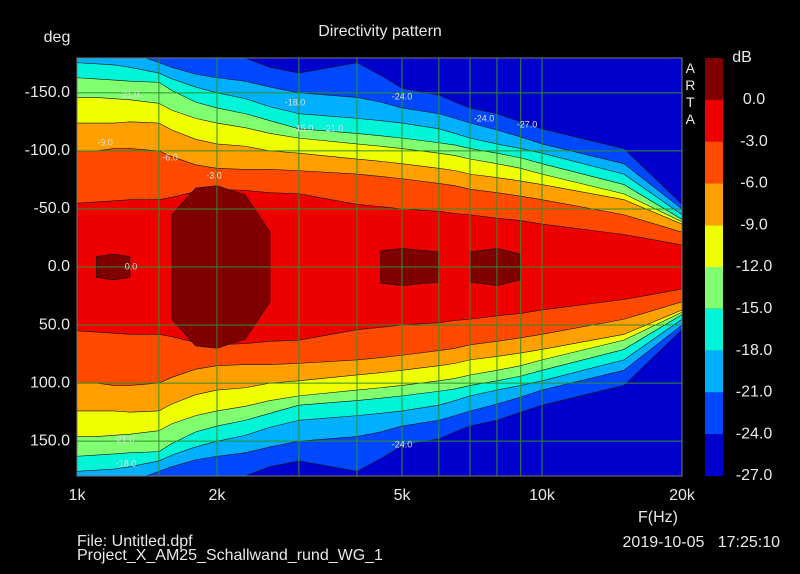 This screenshot has height=574, width=800. I want to click on y-tick-label: -150.0, so click(47, 92).